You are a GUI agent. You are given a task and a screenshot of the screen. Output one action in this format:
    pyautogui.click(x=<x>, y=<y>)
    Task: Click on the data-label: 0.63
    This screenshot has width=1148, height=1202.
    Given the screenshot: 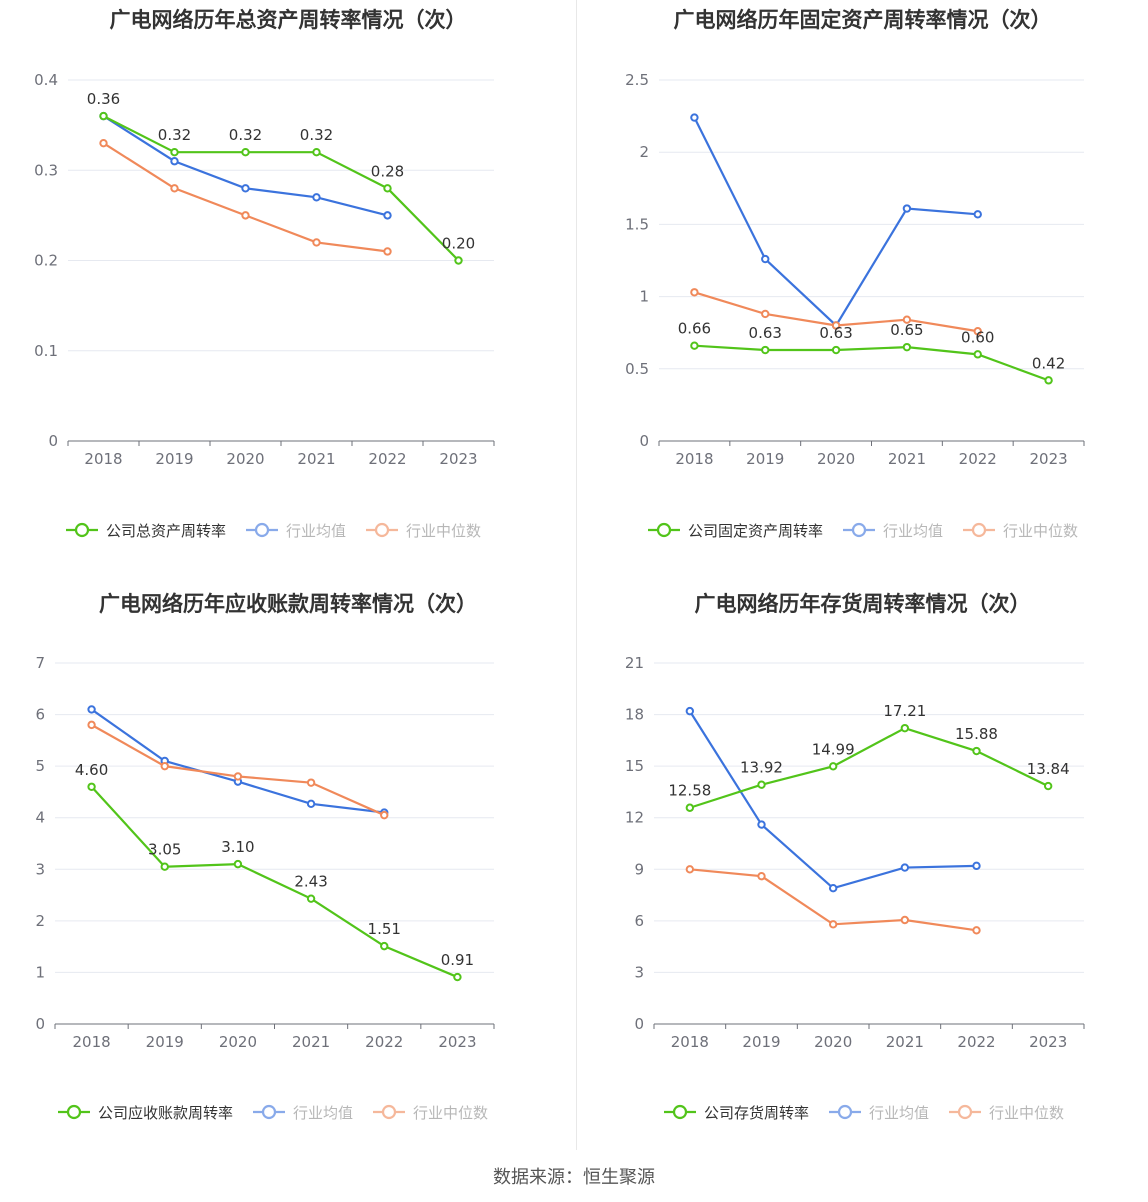 What is the action you would take?
    pyautogui.click(x=835, y=333)
    